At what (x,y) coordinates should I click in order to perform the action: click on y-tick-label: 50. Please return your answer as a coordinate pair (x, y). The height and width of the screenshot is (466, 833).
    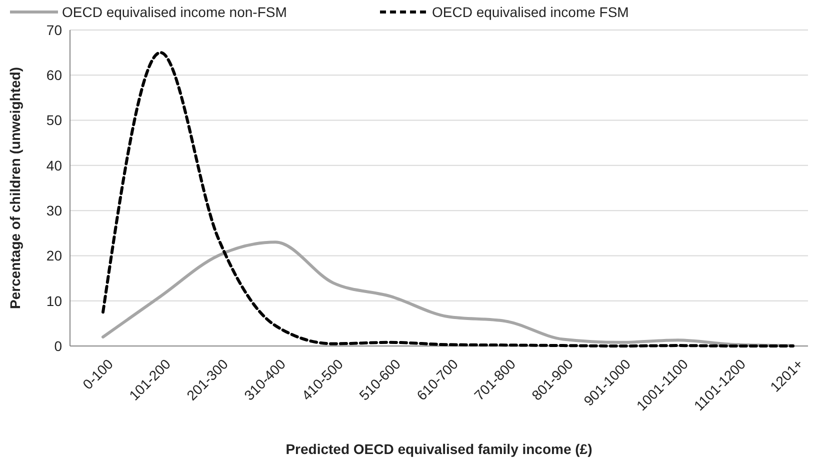
    Looking at the image, I should click on (54, 120).